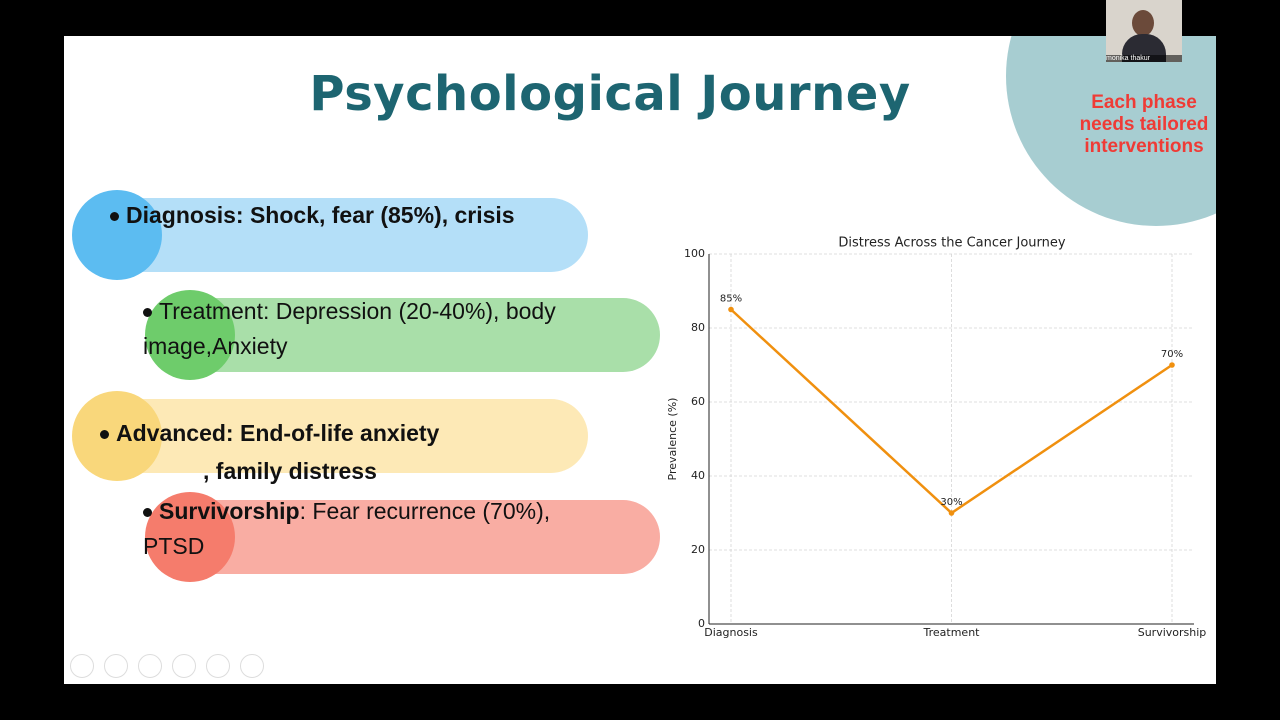 Image resolution: width=1280 pixels, height=720 pixels. Describe the element at coordinates (952, 632) in the screenshot. I see `x-tick-label: Treatment` at that location.